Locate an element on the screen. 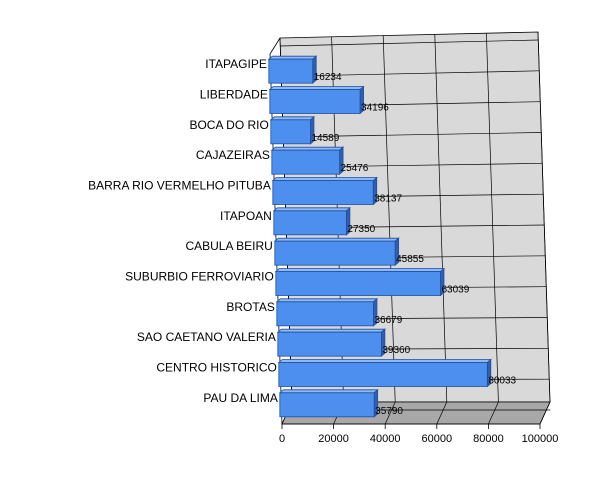 The image size is (600, 500). category-label: BARRA RIO VERMELHO PITUBA is located at coordinates (179, 186).